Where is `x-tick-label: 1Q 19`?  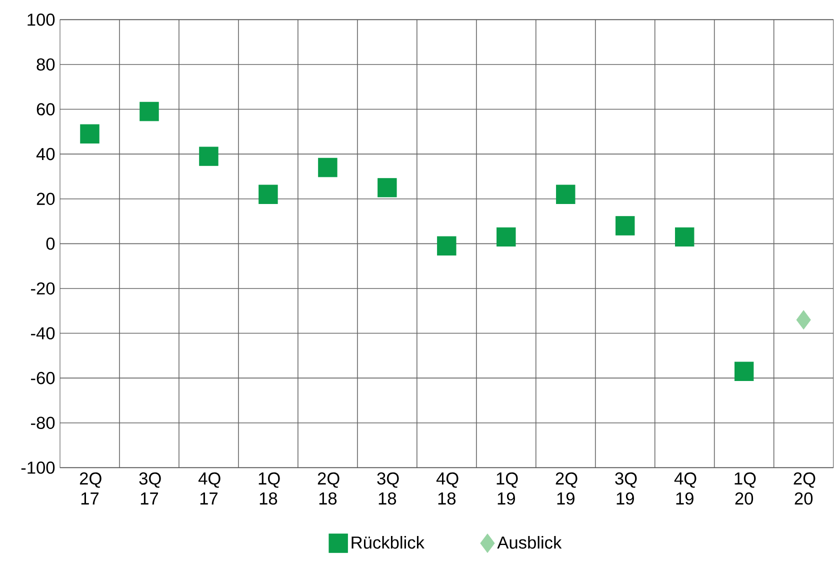 x-tick-label: 1Q 19 is located at coordinates (507, 488).